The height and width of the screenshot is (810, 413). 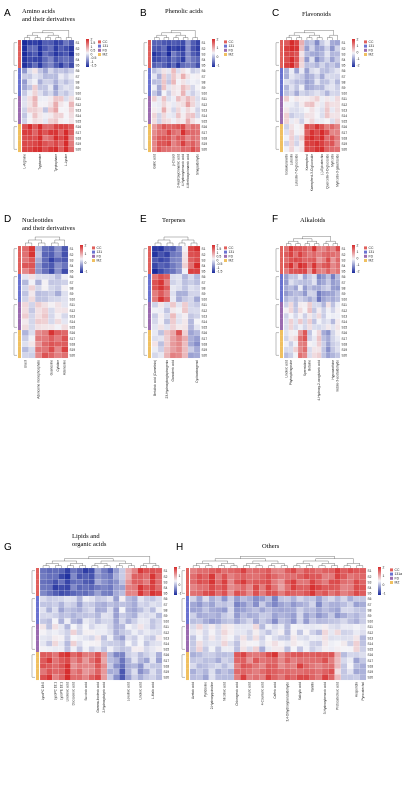 I want to click on sample-label: S4, so click(x=344, y=60).